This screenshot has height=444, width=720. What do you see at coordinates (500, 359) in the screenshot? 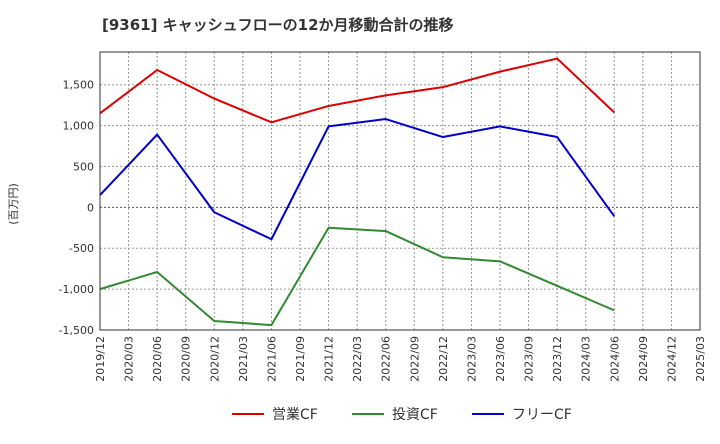
I see `x-tick-label: 2023/06` at bounding box center [500, 359].